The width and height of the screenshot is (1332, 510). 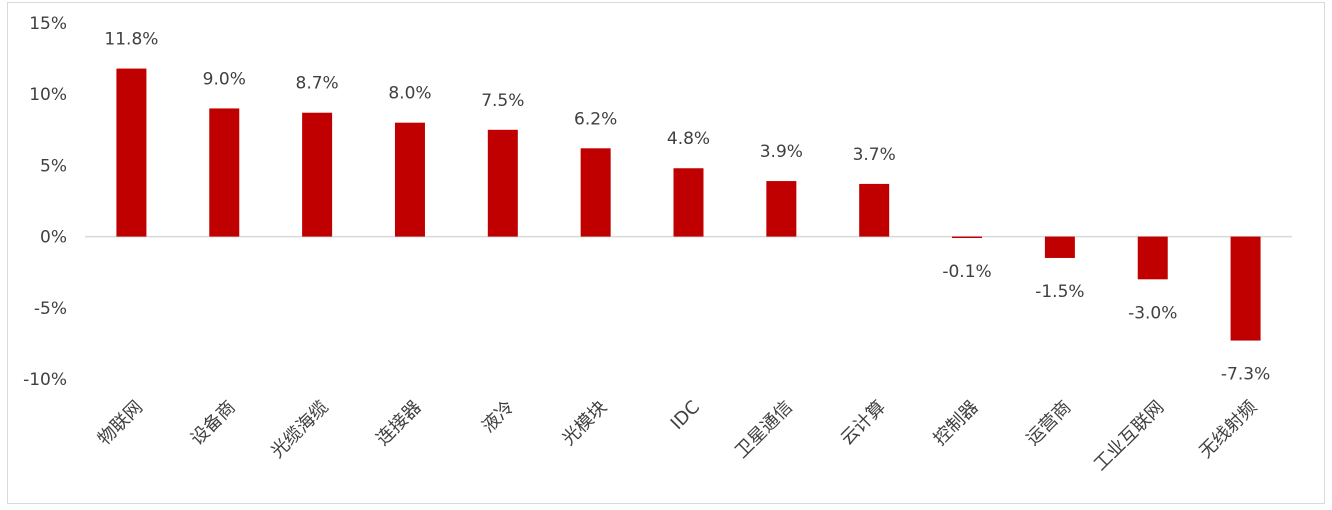 What do you see at coordinates (45, 202) in the screenshot?
I see `y-axis-ticks: 15% 10% 5% 0% -5% -10%` at bounding box center [45, 202].